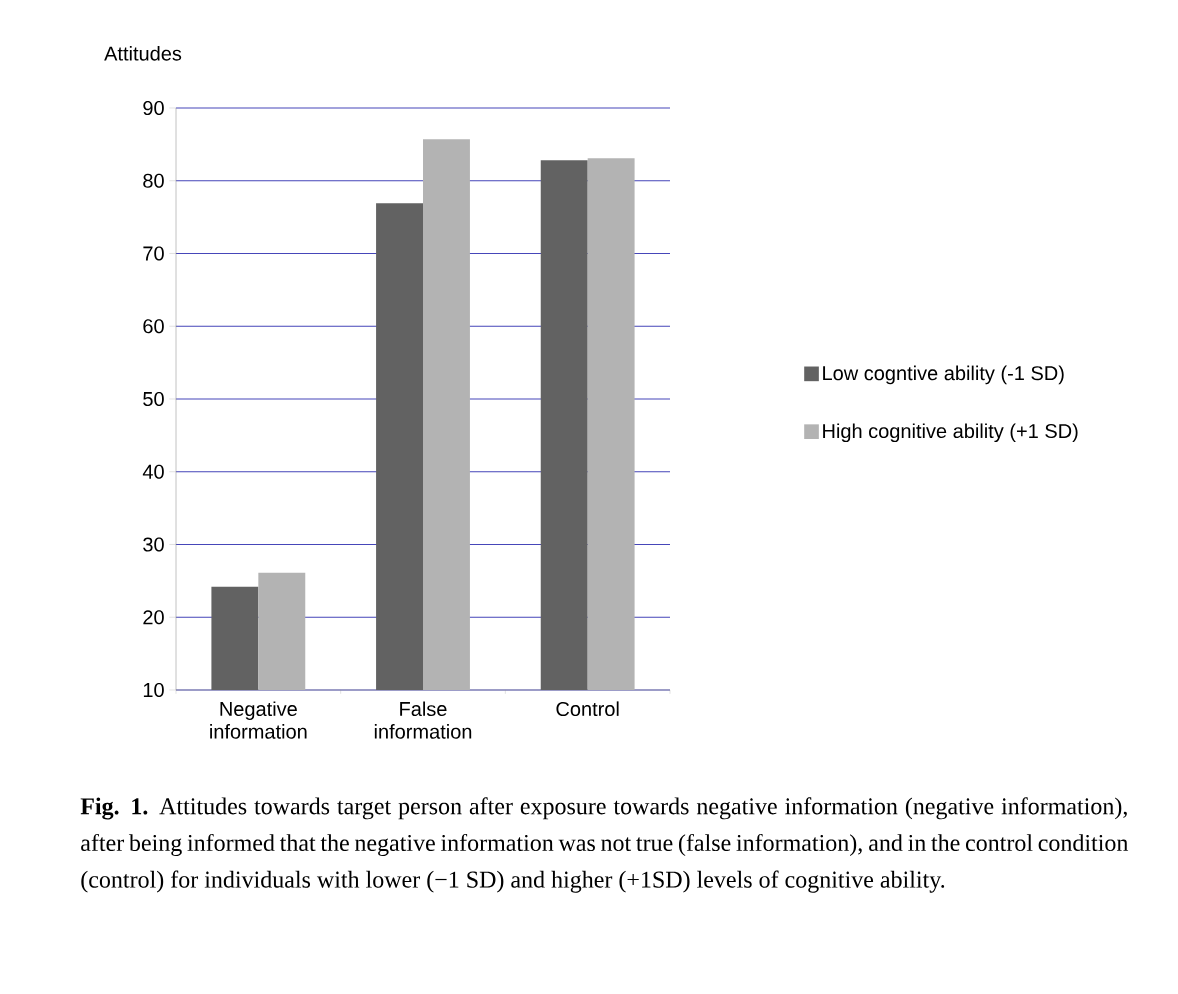  I want to click on legend-label: Low cogntive ability (-1 SD), so click(943, 375).